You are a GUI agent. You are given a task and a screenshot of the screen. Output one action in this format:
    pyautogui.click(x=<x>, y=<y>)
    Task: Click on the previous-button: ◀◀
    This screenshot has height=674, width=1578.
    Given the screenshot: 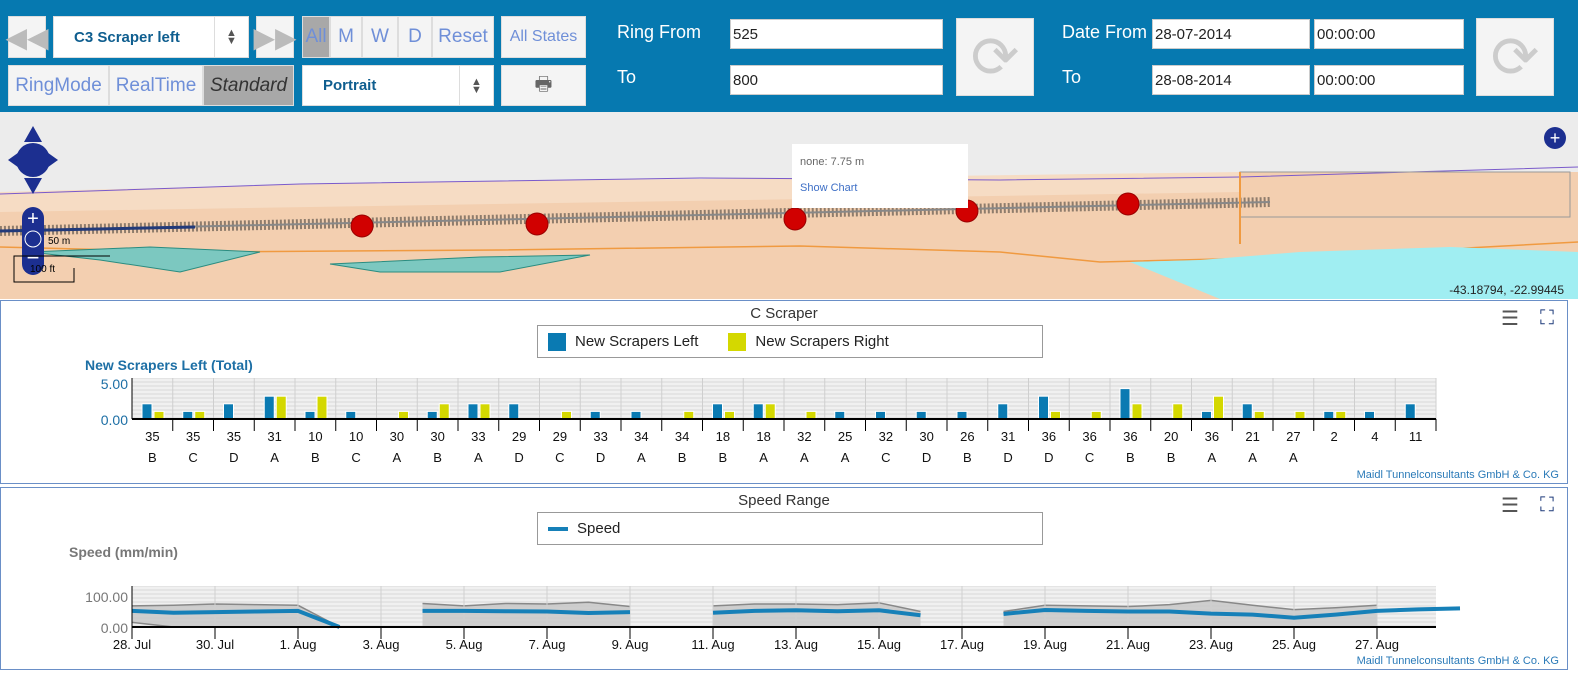 What is the action you would take?
    pyautogui.click(x=27, y=37)
    